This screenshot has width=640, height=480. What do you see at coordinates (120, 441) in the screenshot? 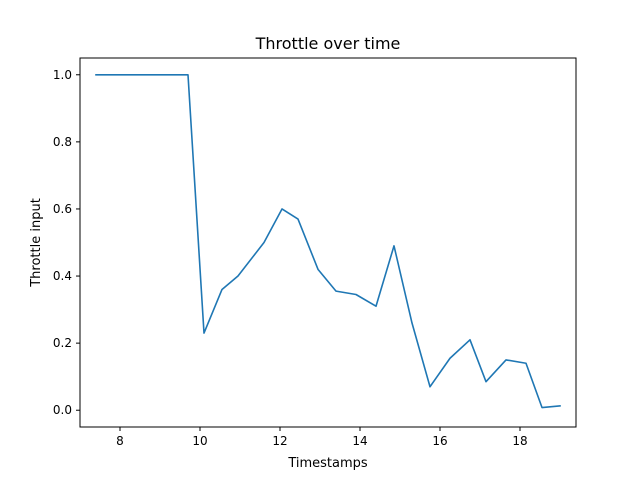
I see `x-tick-label: 8` at bounding box center [120, 441].